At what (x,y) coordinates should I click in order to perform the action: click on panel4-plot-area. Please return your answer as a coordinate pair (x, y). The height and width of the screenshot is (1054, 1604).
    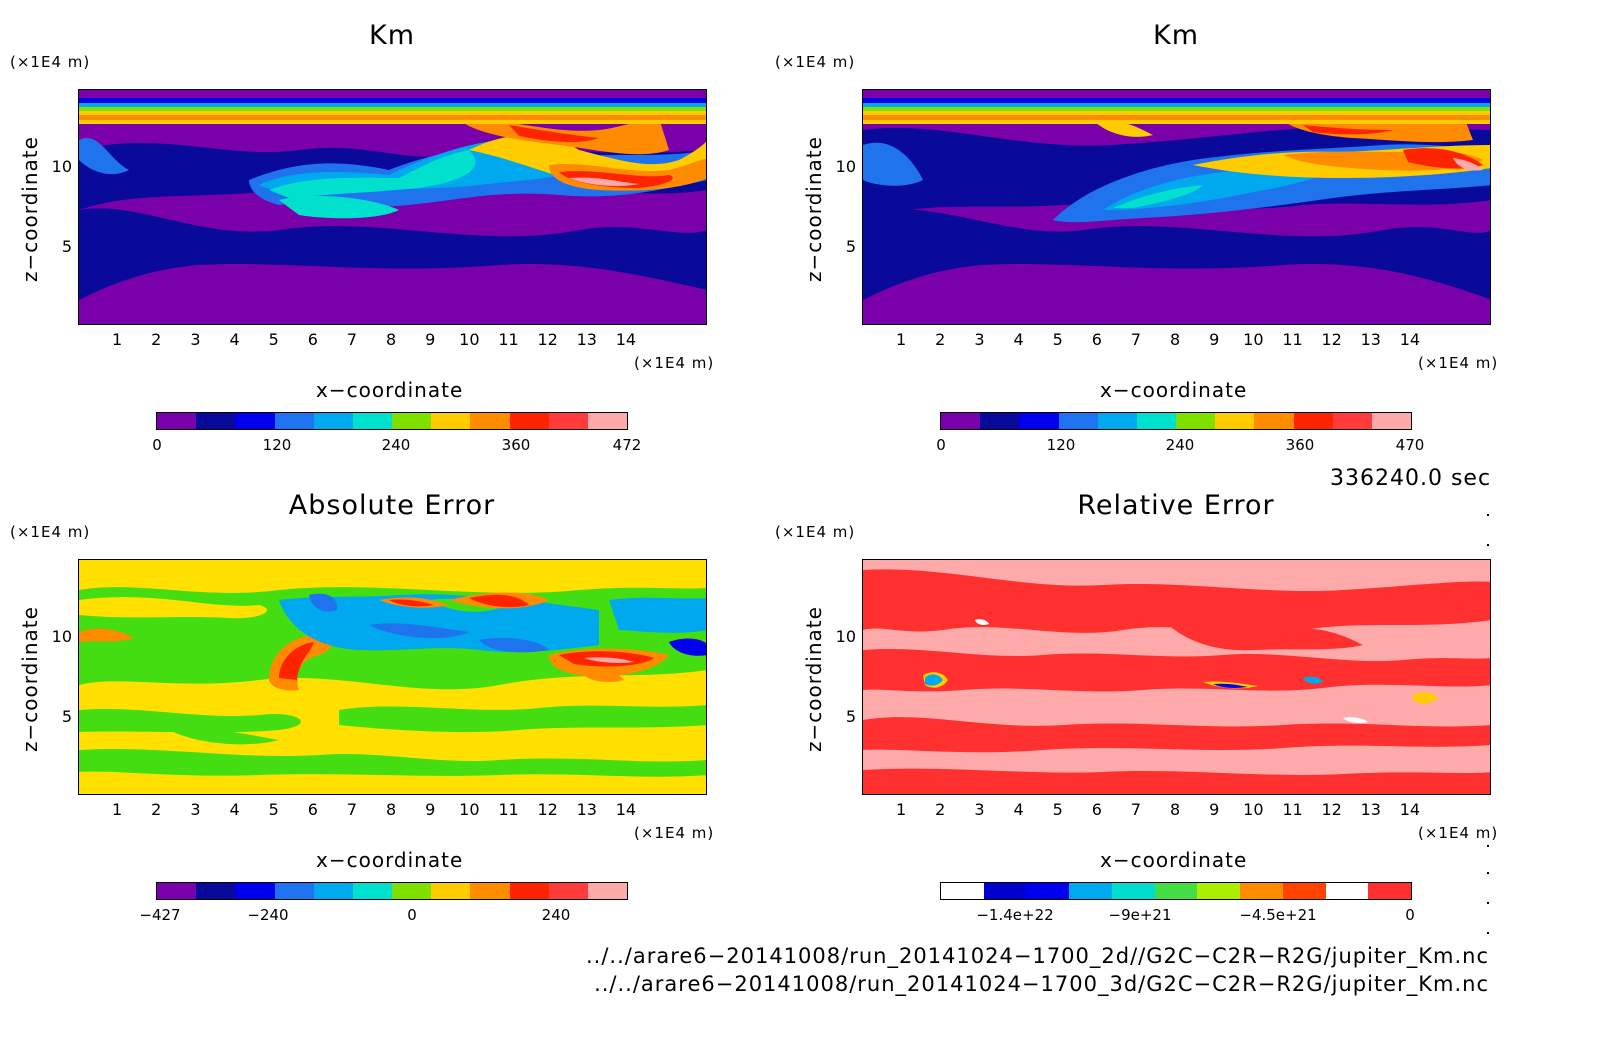
    Looking at the image, I should click on (1176, 677).